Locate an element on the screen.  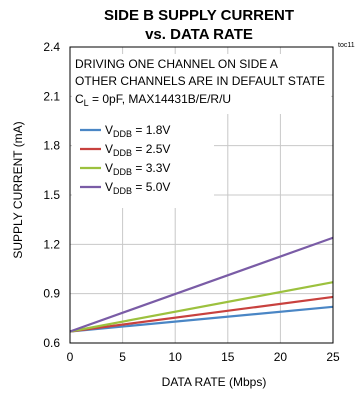
note-line-1: DRIVING ONE CHANNEL ON SIDE A is located at coordinates (176, 64).